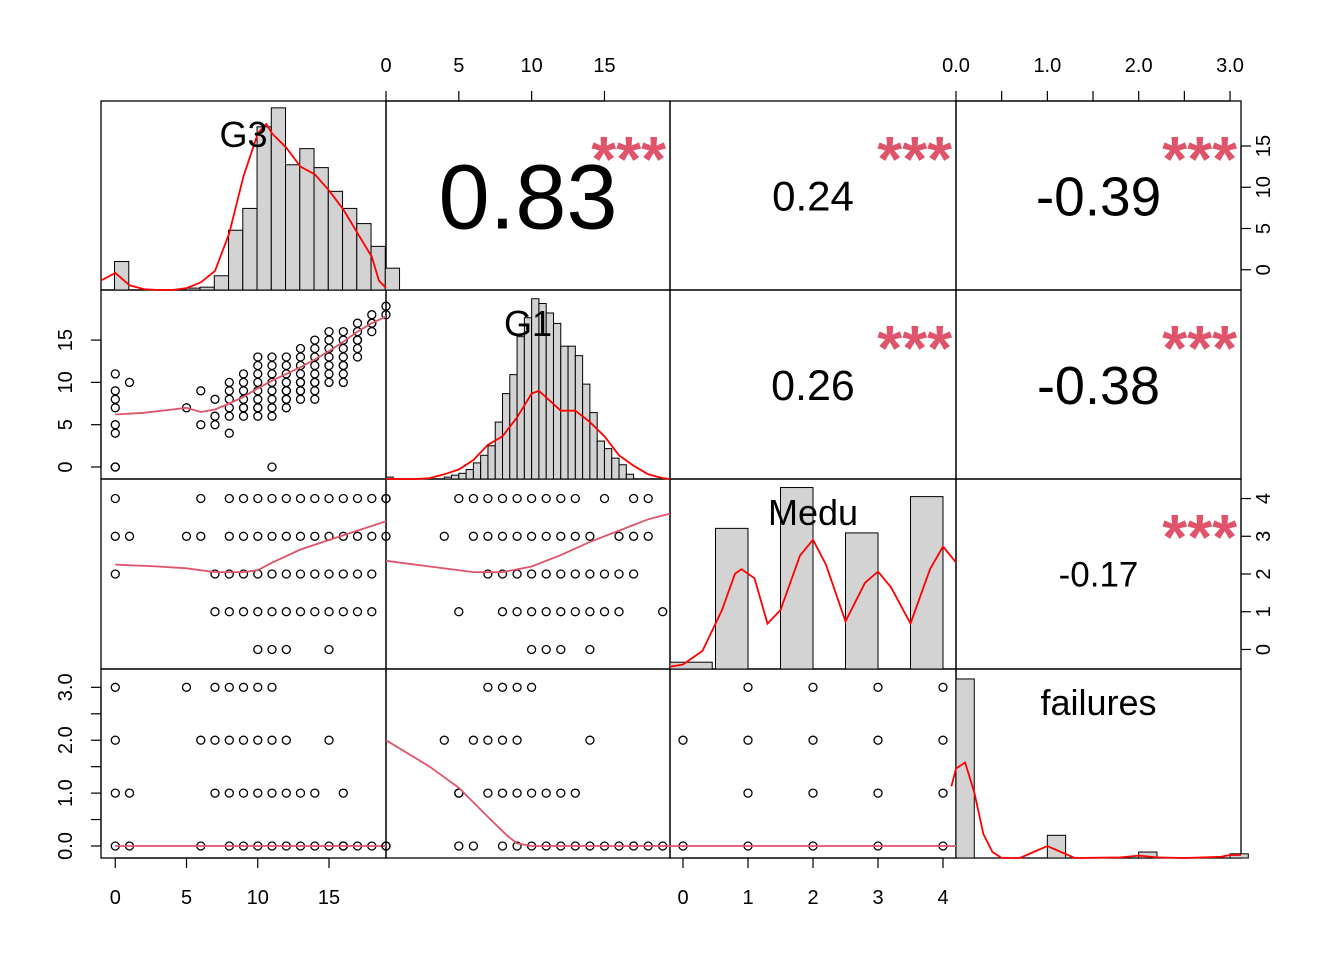  I want to click on hist-bar-failures, so click(965, 768).